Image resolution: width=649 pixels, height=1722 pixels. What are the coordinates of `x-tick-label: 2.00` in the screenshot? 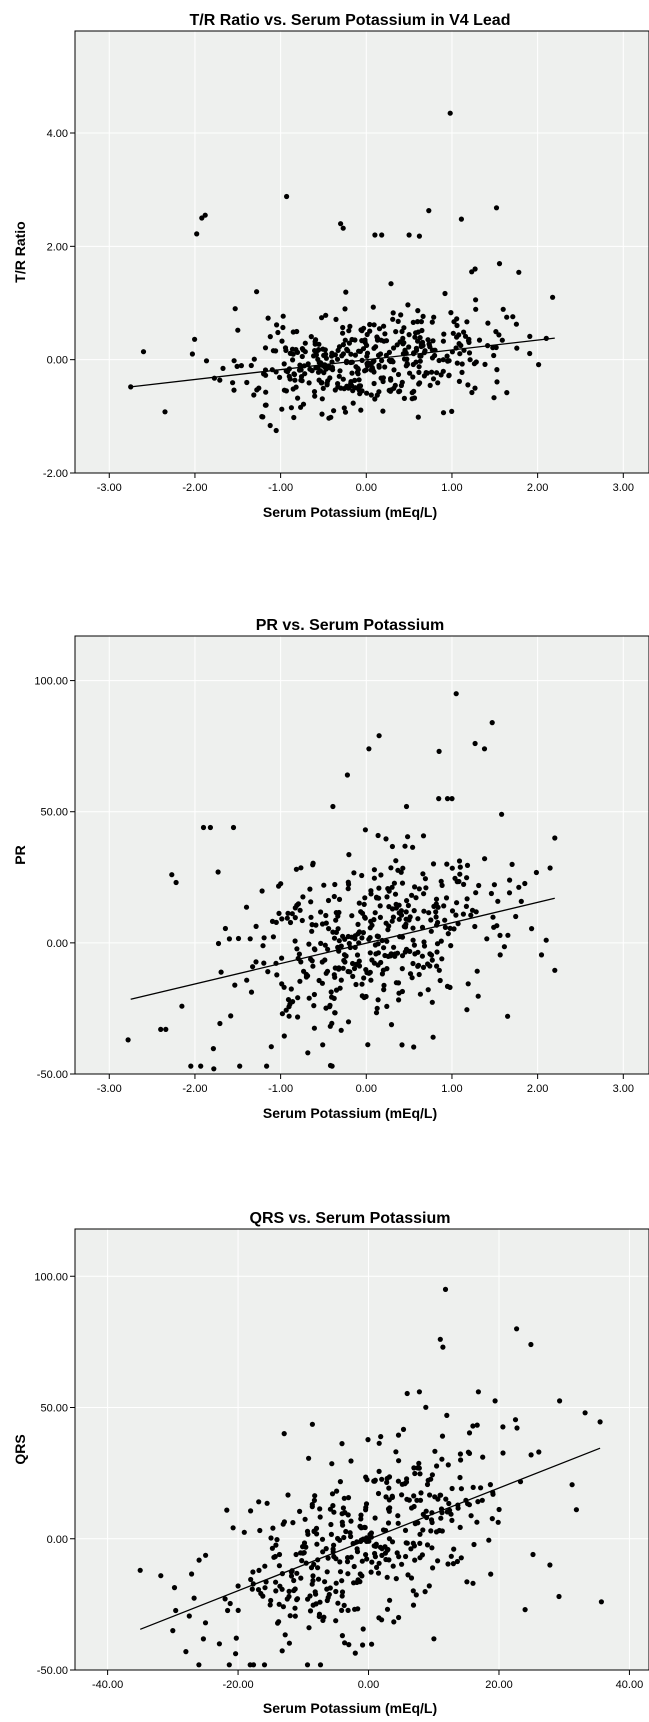 It's located at (537, 488).